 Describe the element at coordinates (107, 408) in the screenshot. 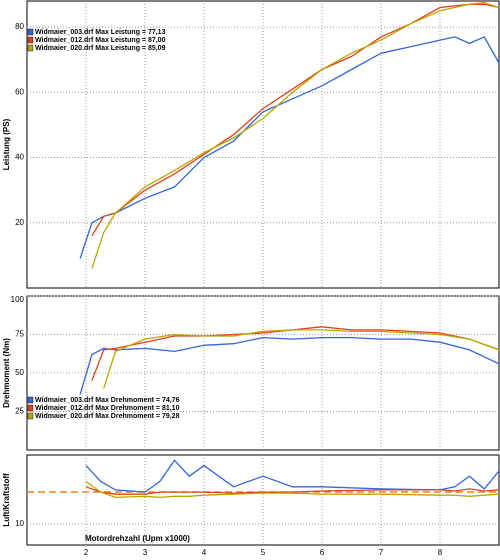

I see `legend-label: Widmaier_012.drf Max Drehmoment = 81,10` at that location.